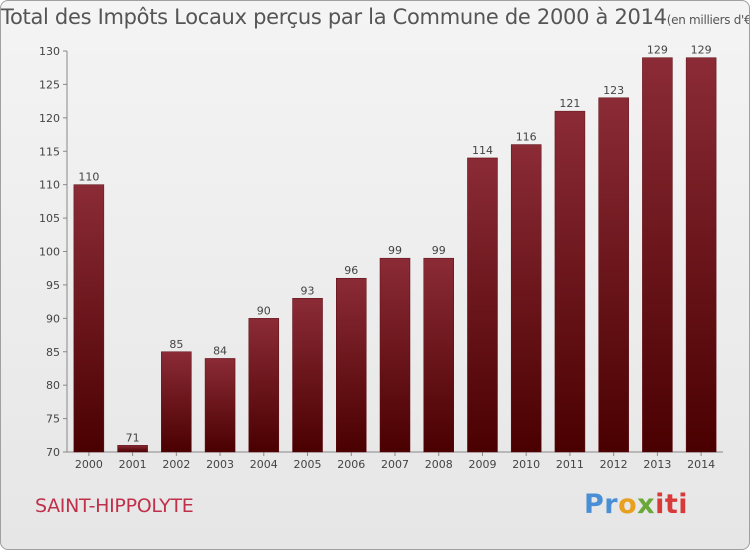  Describe the element at coordinates (49, 218) in the screenshot. I see `y-tick-label: 105` at that location.